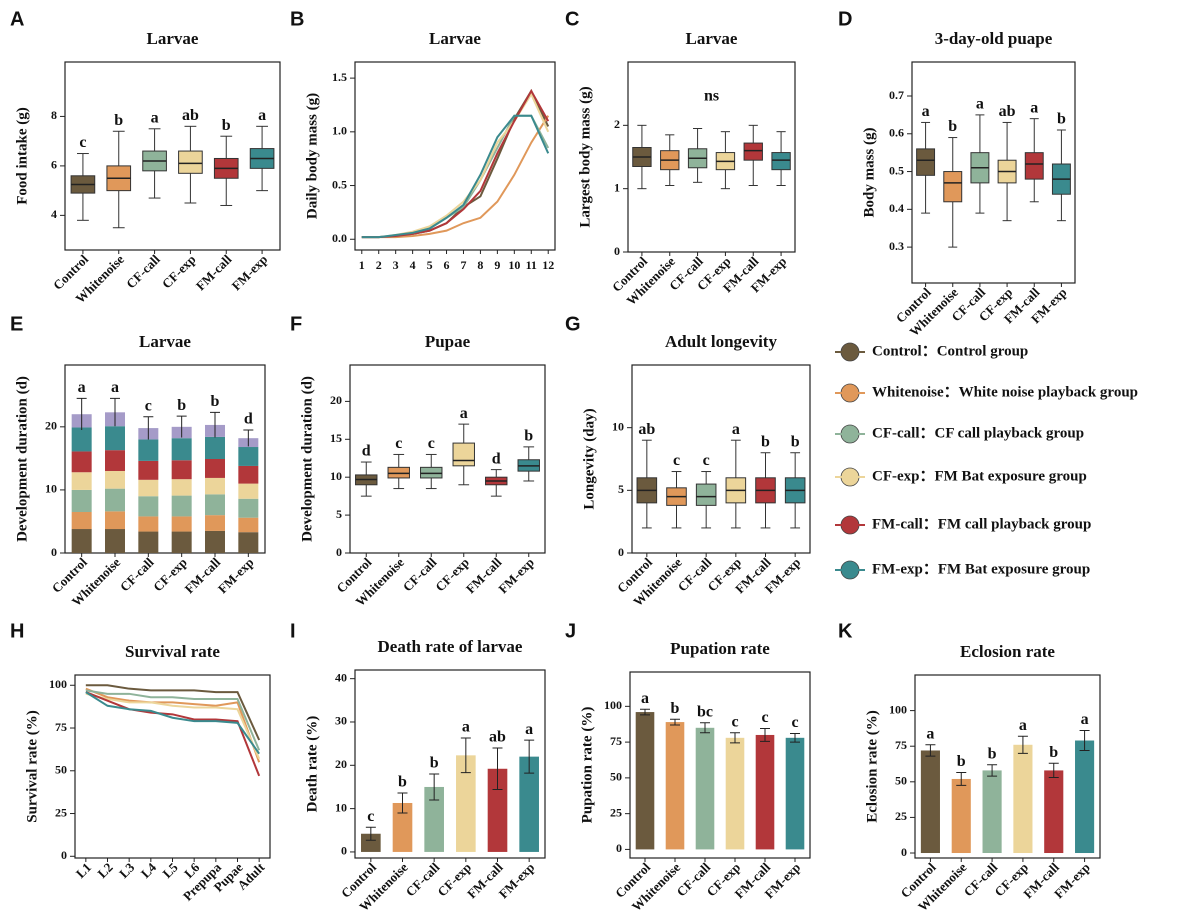 The width and height of the screenshot is (1200, 924). Describe the element at coordinates (589, 458) in the screenshot. I see `y-axis-label: Longevity (day)` at that location.